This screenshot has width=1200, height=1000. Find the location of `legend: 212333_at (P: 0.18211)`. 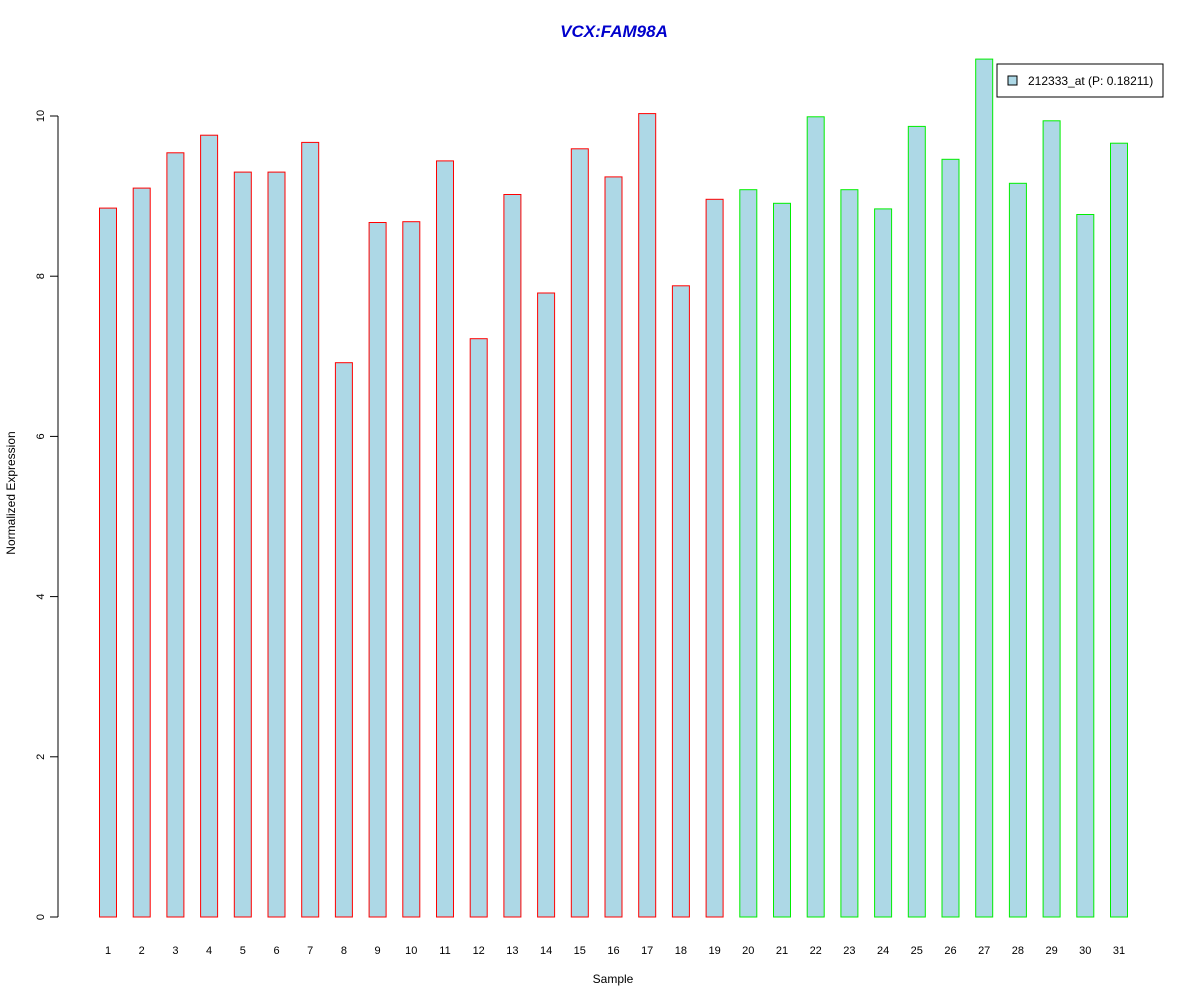

legend: 212333_at (P: 0.18211) is located at coordinates (1080, 80).